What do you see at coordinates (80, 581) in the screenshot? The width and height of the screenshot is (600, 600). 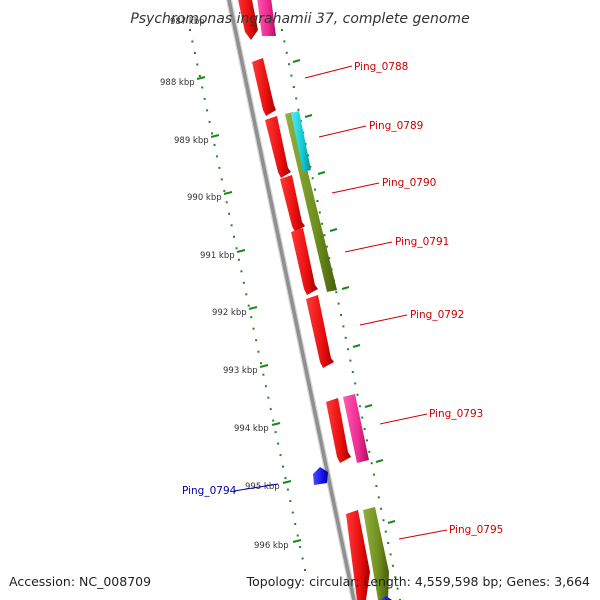 I see `accession-text: Accession: NC_008709` at bounding box center [80, 581].